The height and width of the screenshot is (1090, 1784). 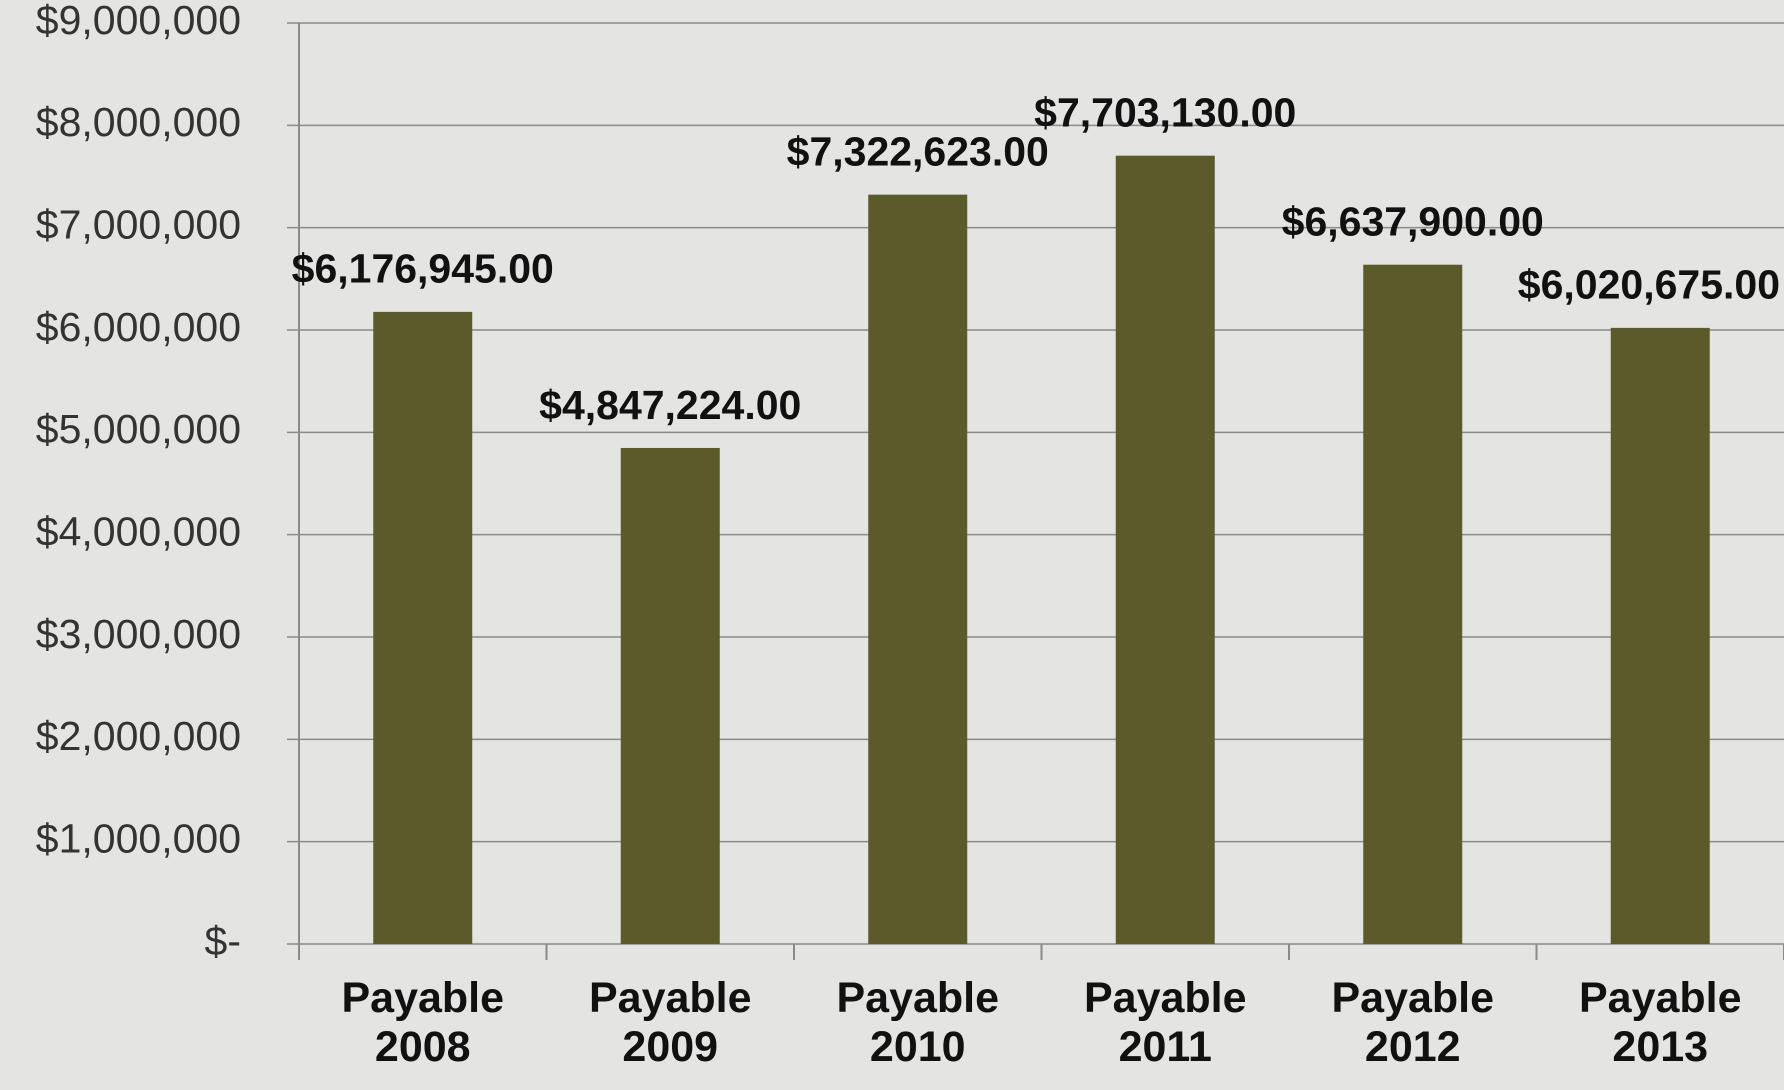 I want to click on x-tick-label-box: Payable 2013, so click(x=1660, y=1023).